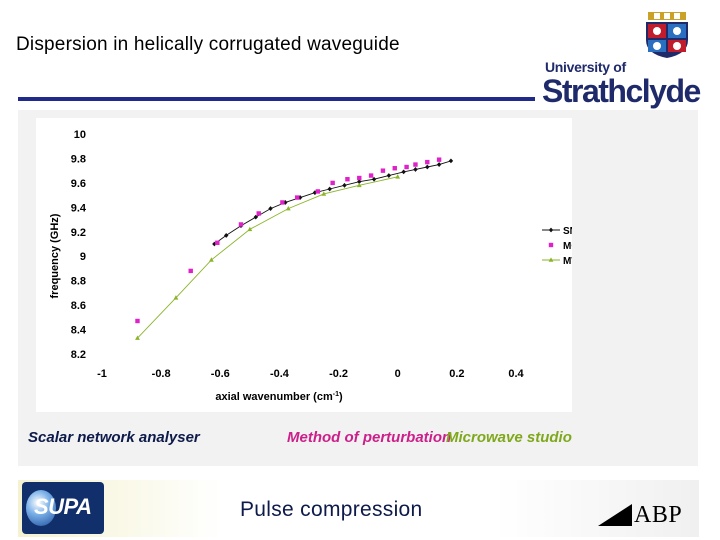 This screenshot has width=720, height=540. Describe the element at coordinates (551, 259) in the screenshot. I see `legend-marker-mws` at that location.